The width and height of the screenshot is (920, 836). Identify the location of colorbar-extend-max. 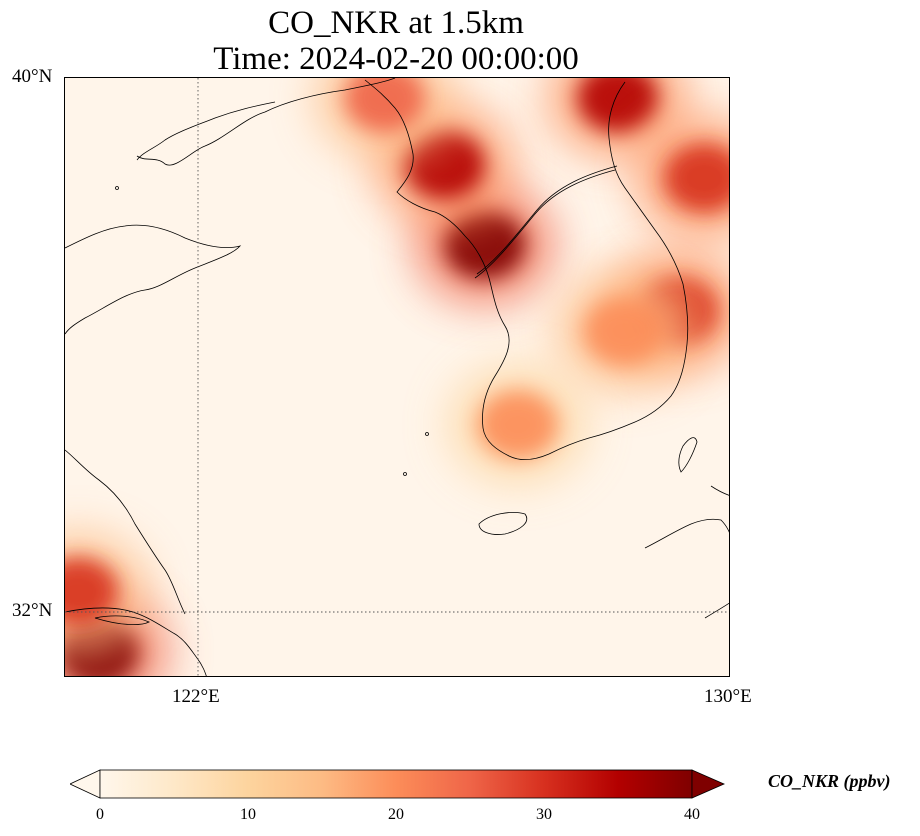
(708, 784).